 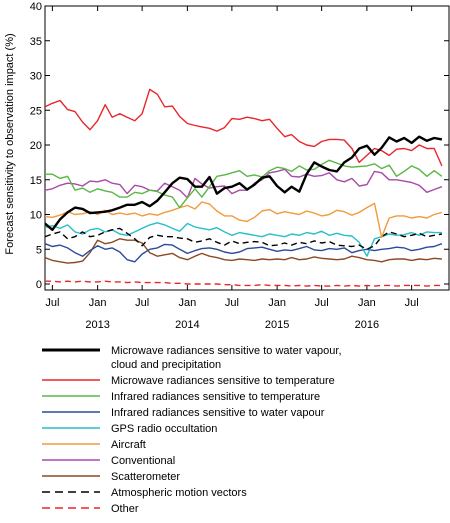 I want to click on series-line-scatterometer, so click(x=243, y=251).